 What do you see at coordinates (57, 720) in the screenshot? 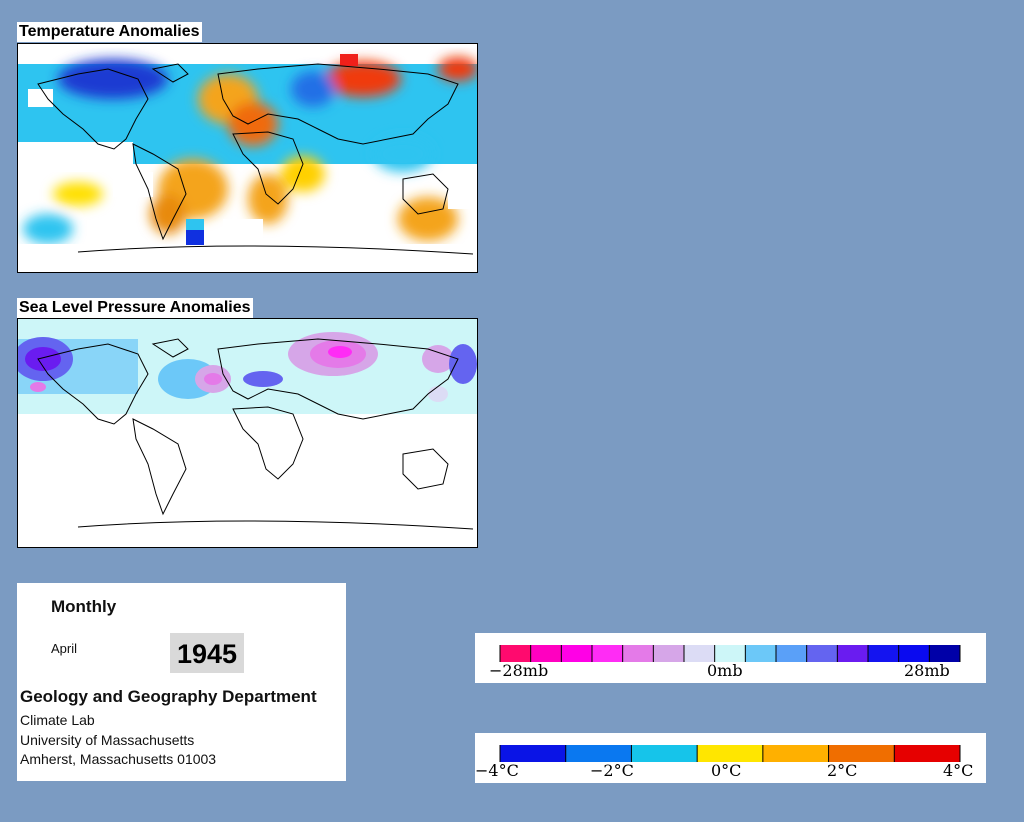
I see `lab-name: Climate Lab` at bounding box center [57, 720].